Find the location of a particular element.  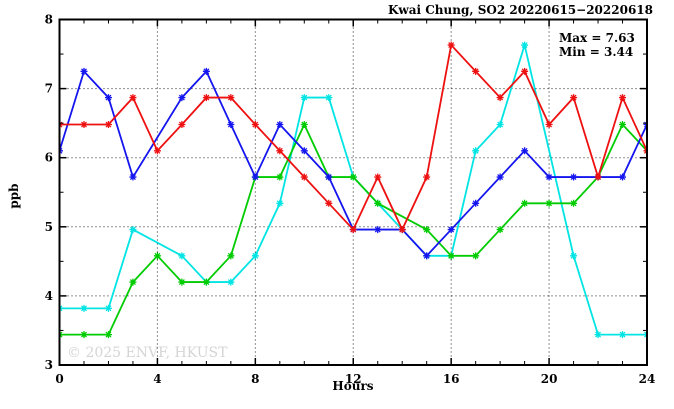

x-tick-label: 20 is located at coordinates (549, 379).